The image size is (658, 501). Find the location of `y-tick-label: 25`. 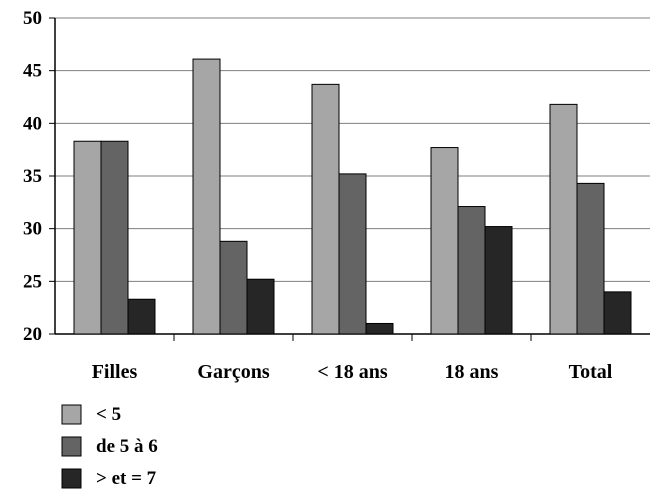

y-tick-label: 25 is located at coordinates (32, 281).